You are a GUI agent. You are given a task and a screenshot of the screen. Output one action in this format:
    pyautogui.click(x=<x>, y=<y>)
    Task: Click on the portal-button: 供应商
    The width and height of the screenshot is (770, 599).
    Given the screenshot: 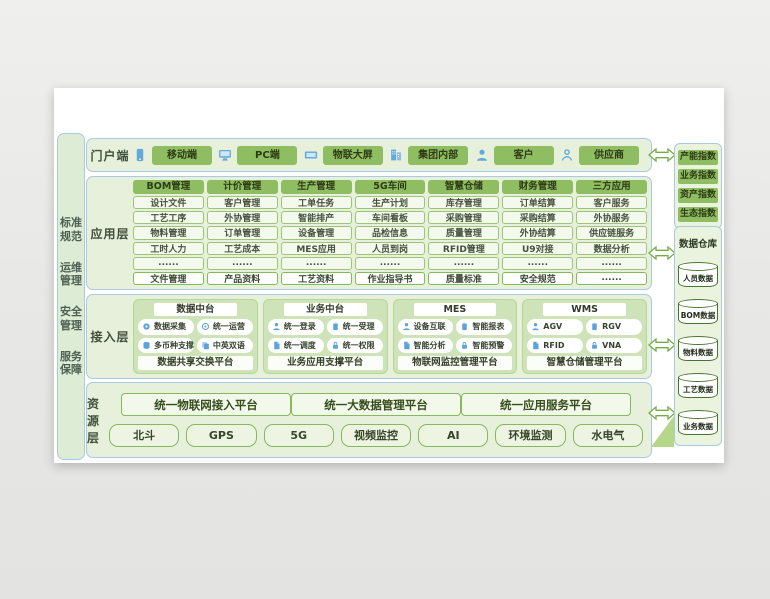 What is the action you would take?
    pyautogui.click(x=608, y=155)
    